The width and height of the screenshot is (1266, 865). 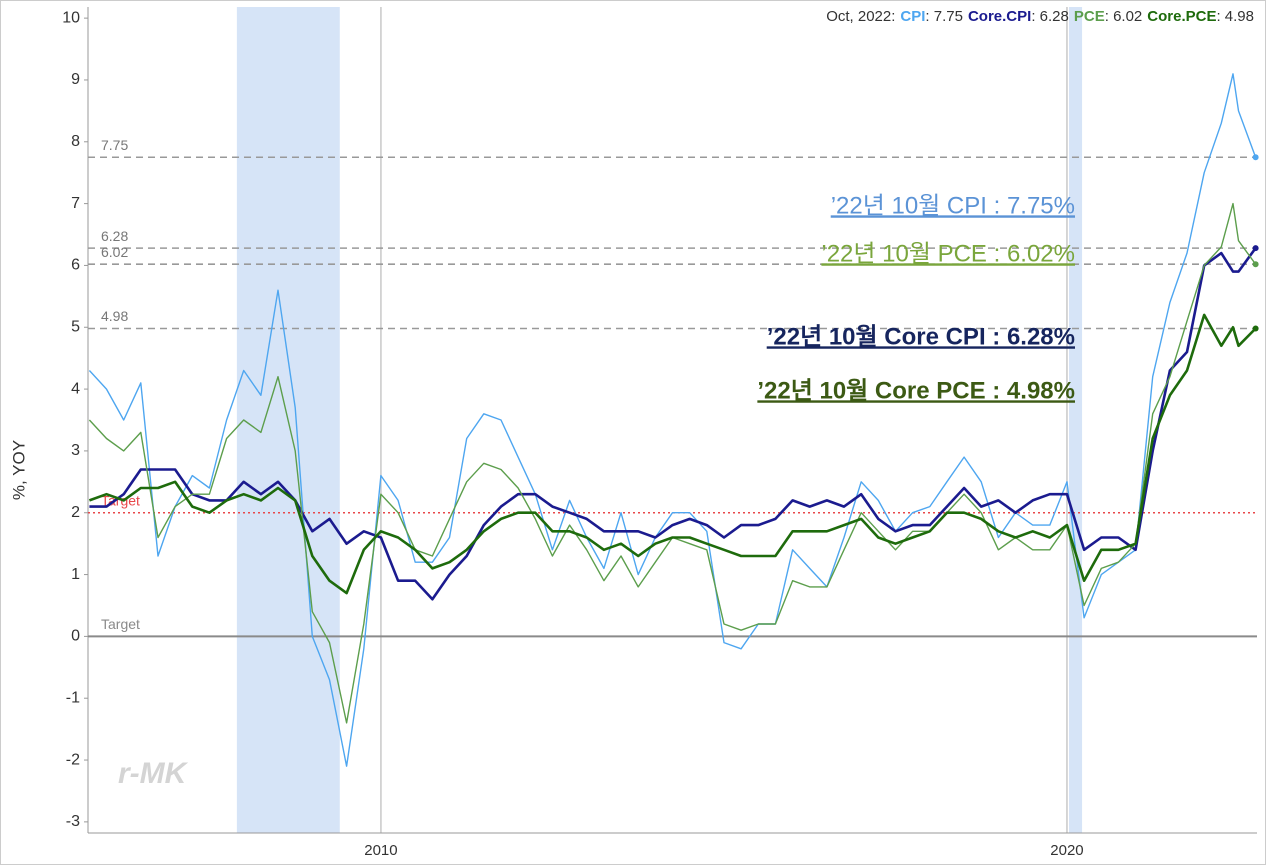 What do you see at coordinates (71, 17) in the screenshot?
I see `y-tick-label: 10` at bounding box center [71, 17].